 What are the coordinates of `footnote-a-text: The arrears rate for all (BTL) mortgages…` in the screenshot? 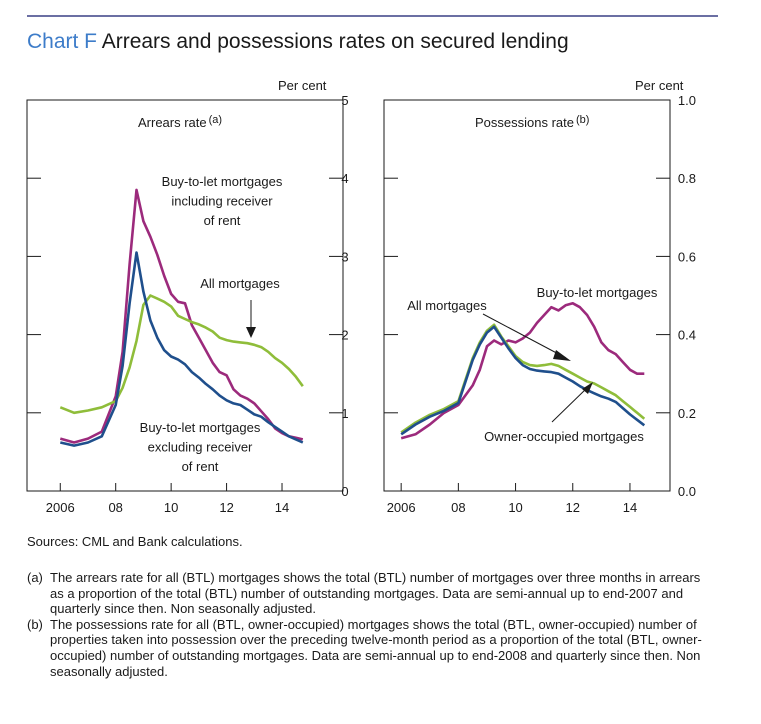 It's located at (375, 593).